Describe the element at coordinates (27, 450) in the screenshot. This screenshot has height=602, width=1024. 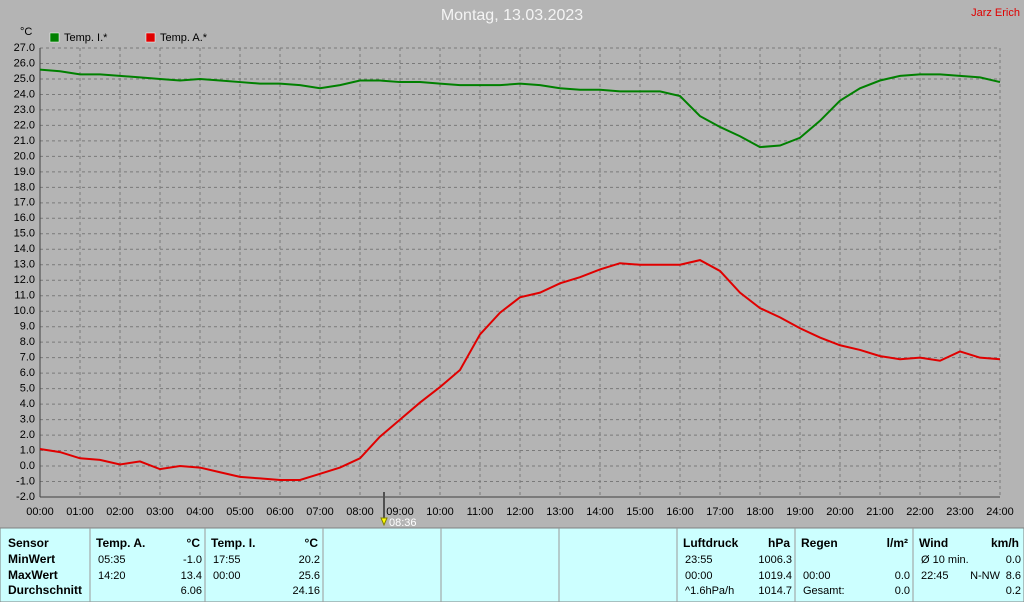
I see `y-tick-label: 1.0` at that location.